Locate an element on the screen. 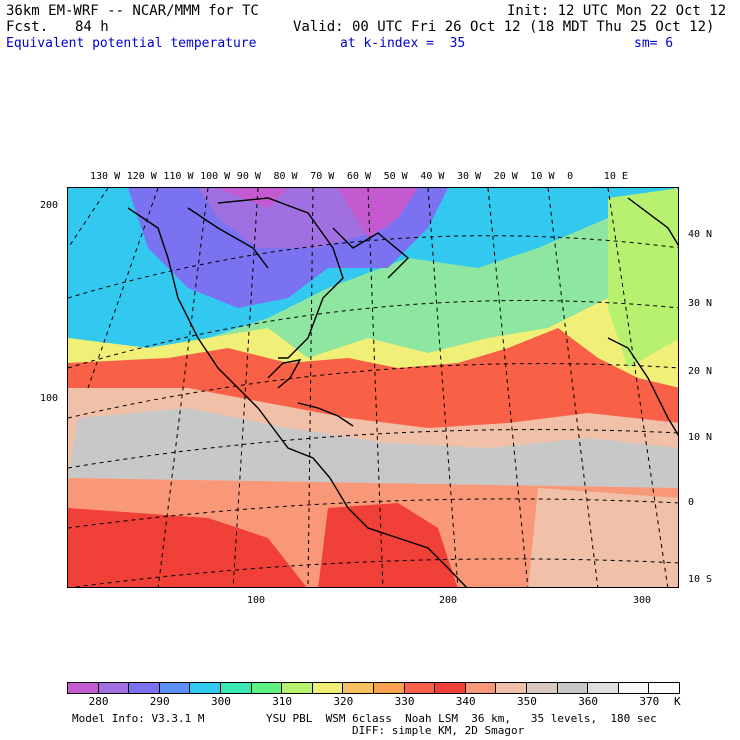  band-340-sa is located at coordinates (388, 545).